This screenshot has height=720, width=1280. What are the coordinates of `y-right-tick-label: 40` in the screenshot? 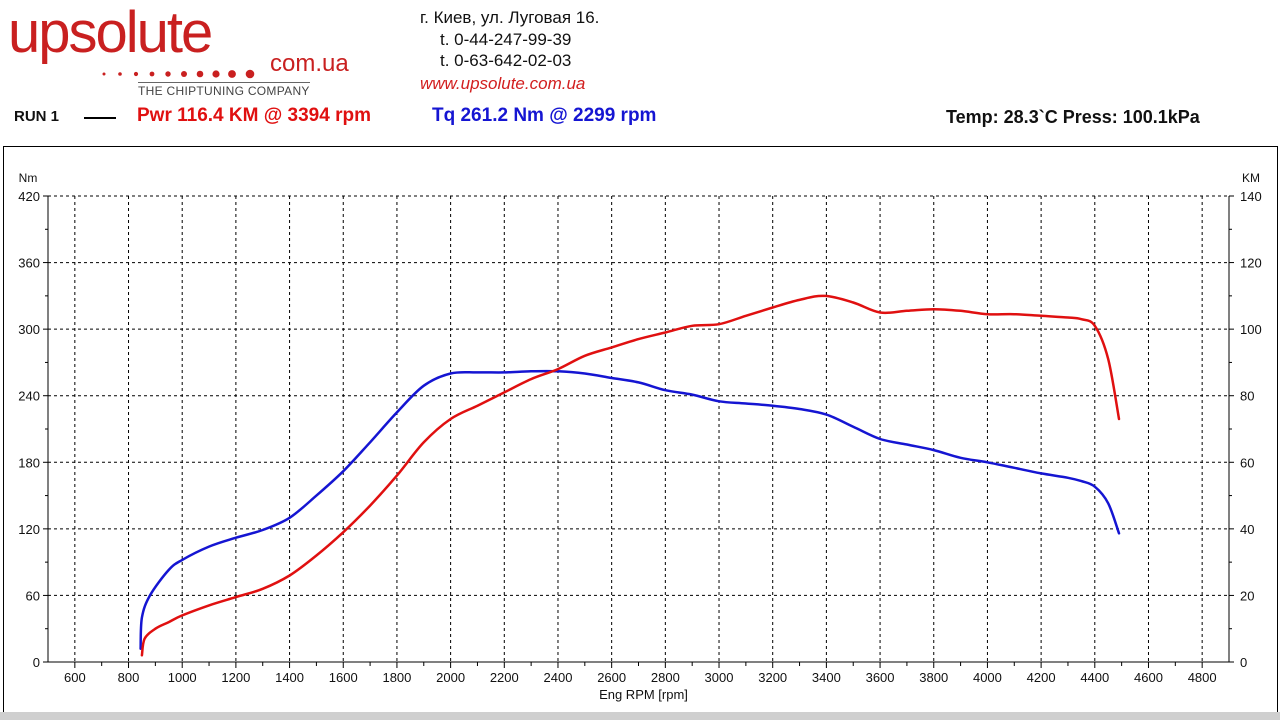 It's located at (1247, 529).